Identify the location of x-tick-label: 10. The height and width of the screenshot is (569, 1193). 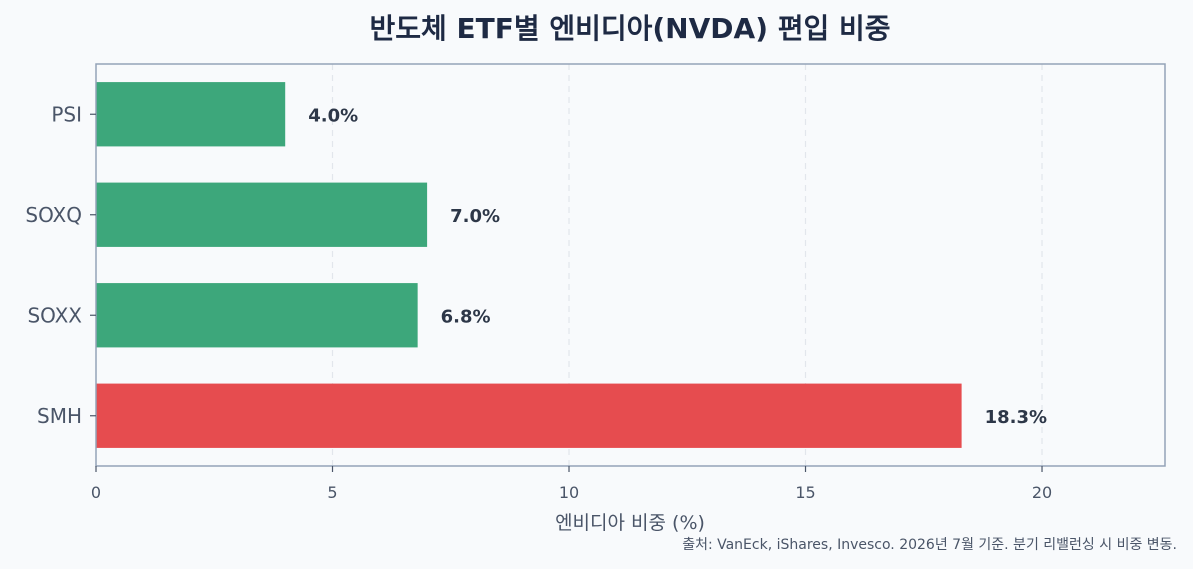
(569, 492).